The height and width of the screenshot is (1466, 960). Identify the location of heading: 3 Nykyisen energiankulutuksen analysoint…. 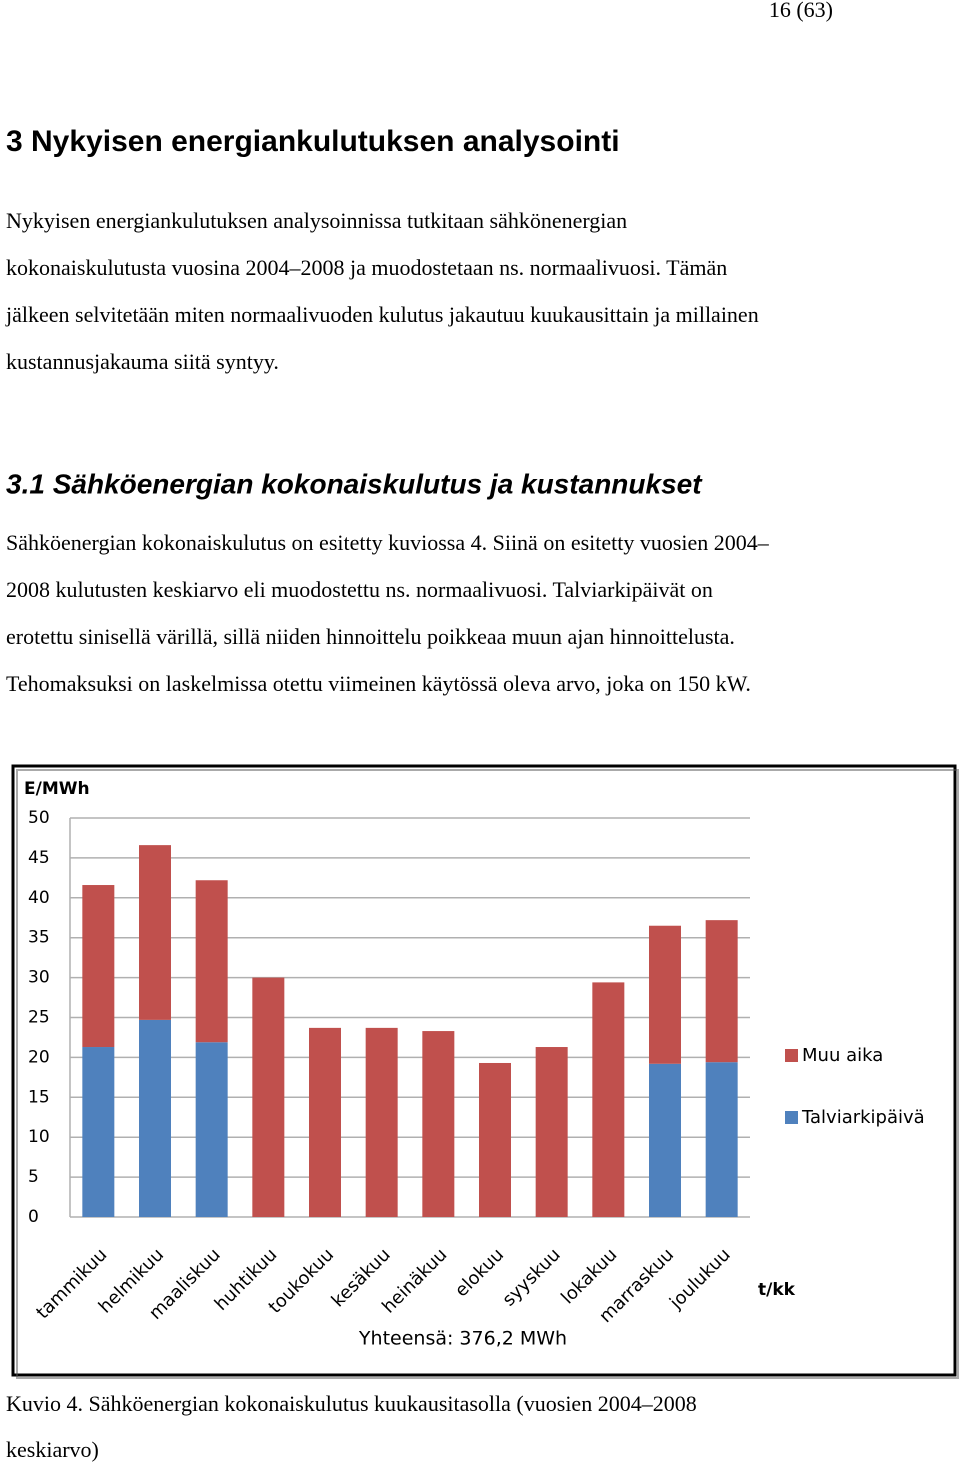
(313, 141).